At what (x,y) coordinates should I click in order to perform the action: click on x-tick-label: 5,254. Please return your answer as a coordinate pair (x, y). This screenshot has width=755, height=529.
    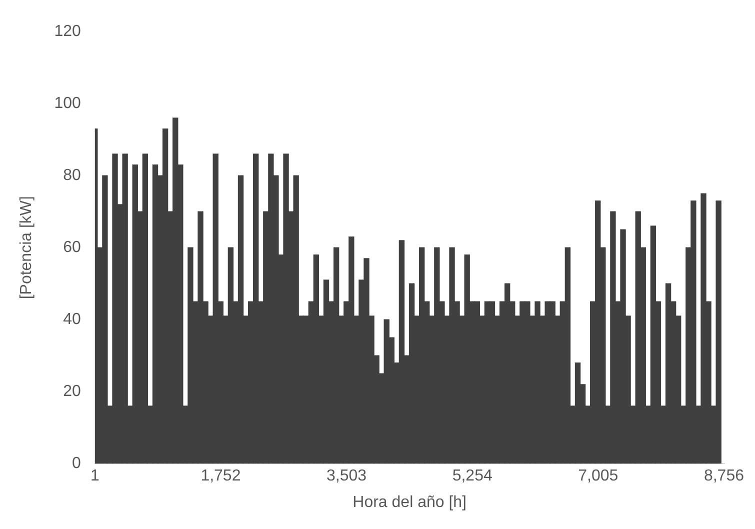
    Looking at the image, I should click on (472, 476).